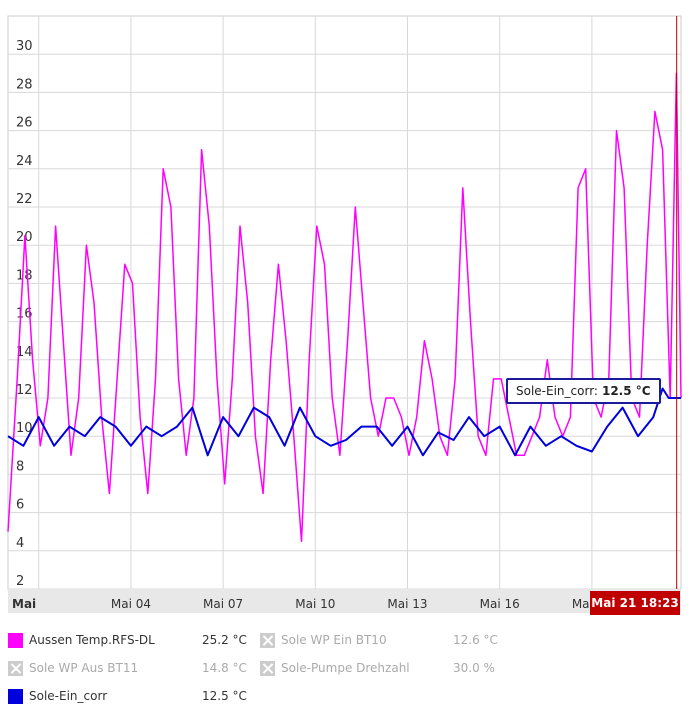 The height and width of the screenshot is (710, 695). I want to click on tooltip-label: Sole-Ein_corr:, so click(557, 391).